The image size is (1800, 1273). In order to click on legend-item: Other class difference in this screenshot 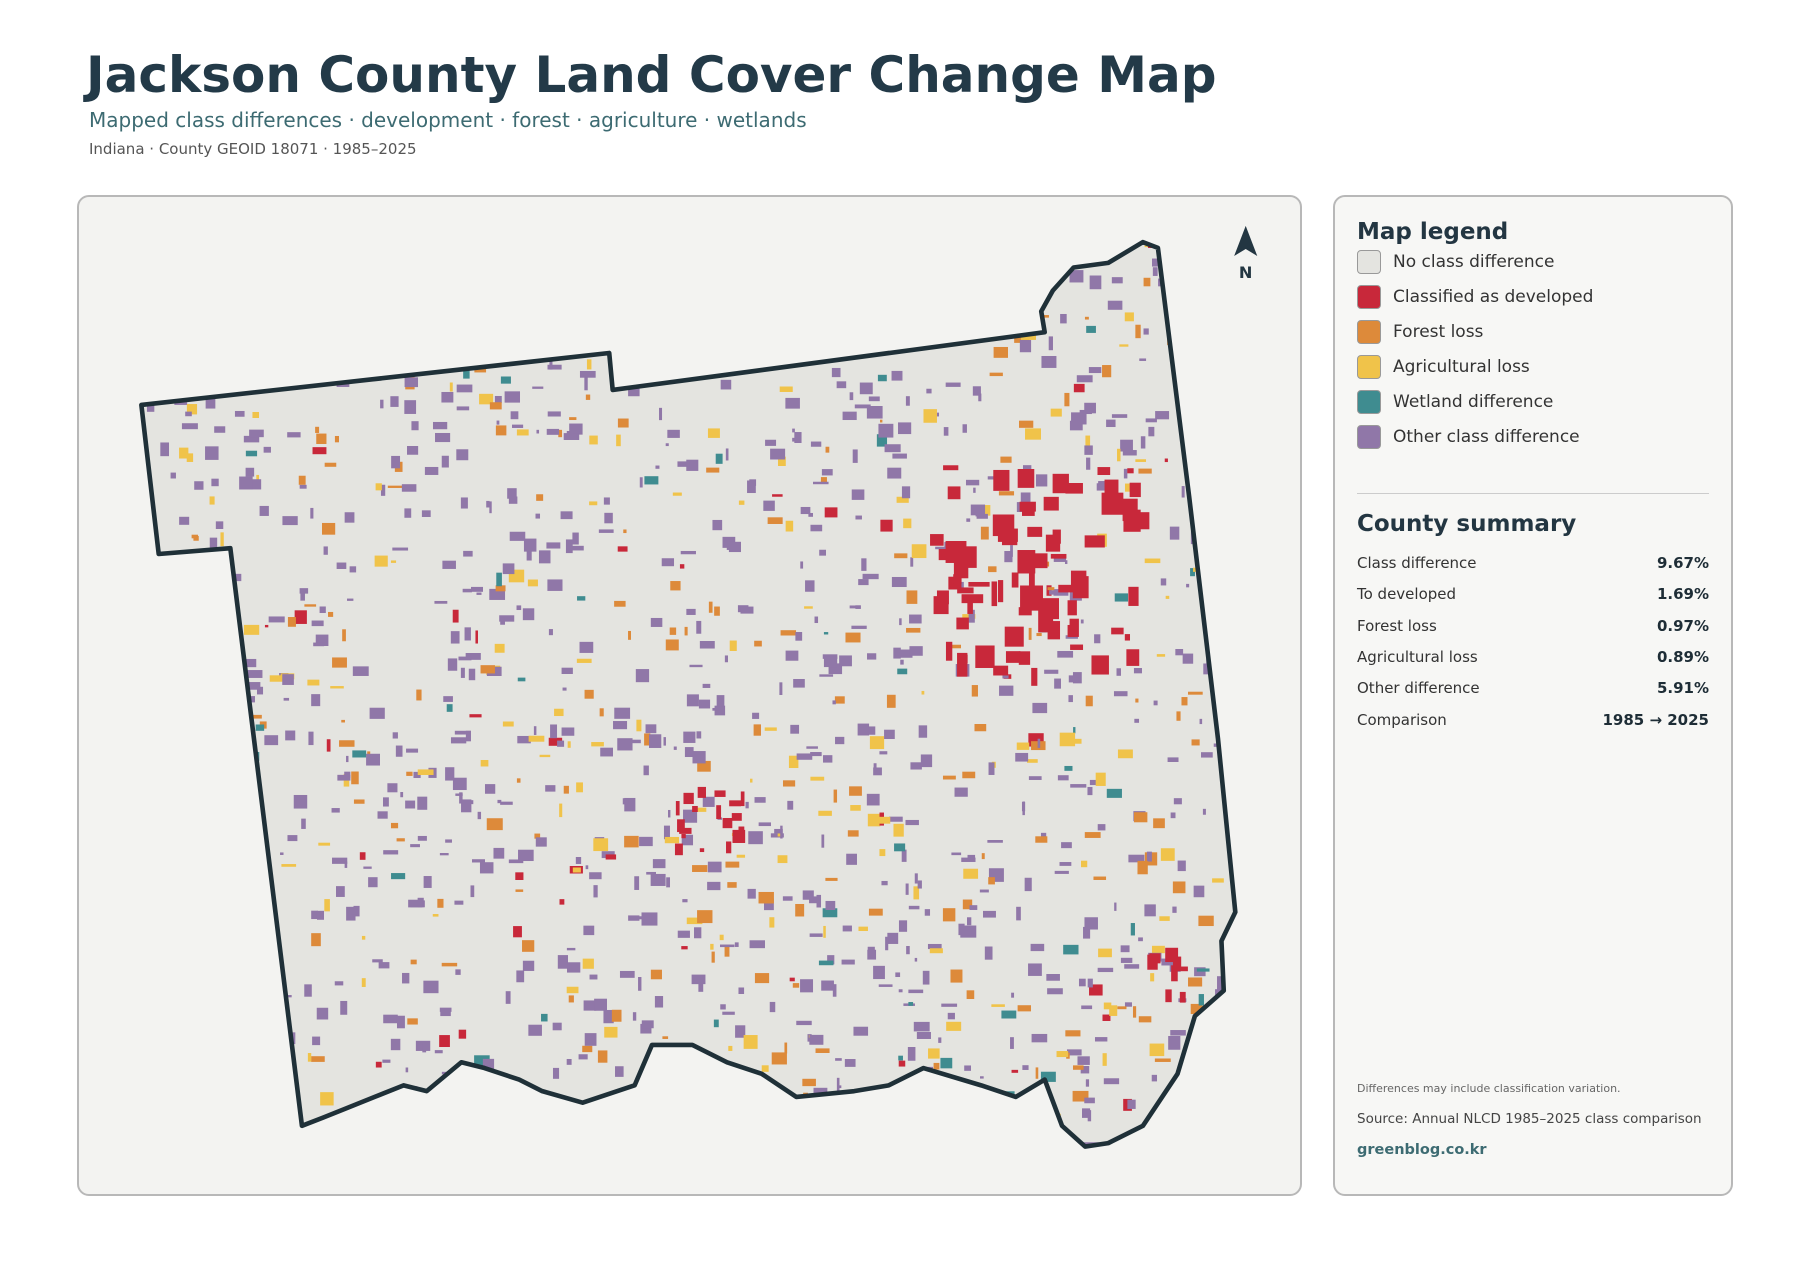, I will do `click(1468, 437)`.